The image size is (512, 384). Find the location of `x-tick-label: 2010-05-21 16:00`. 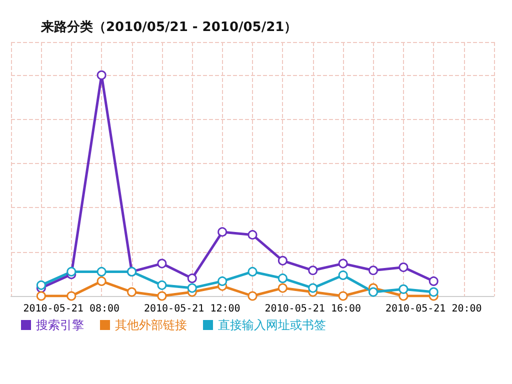

x-tick-label: 2010-05-21 16:00 is located at coordinates (313, 309).